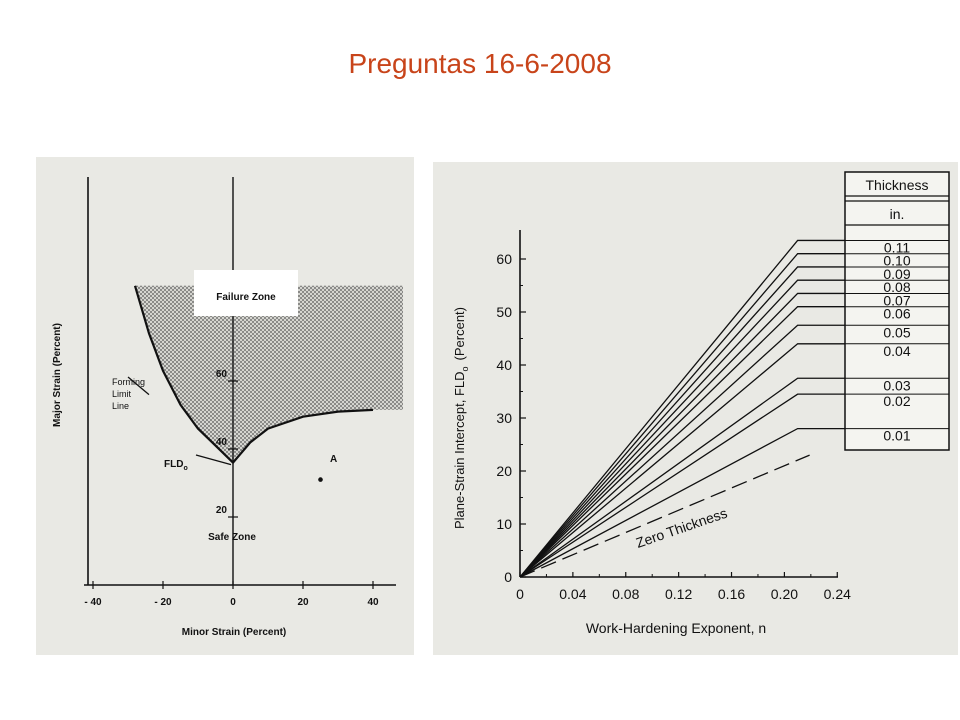 The image size is (960, 720). What do you see at coordinates (896, 314) in the screenshot?
I see `legend-entry: 0.06` at bounding box center [896, 314].